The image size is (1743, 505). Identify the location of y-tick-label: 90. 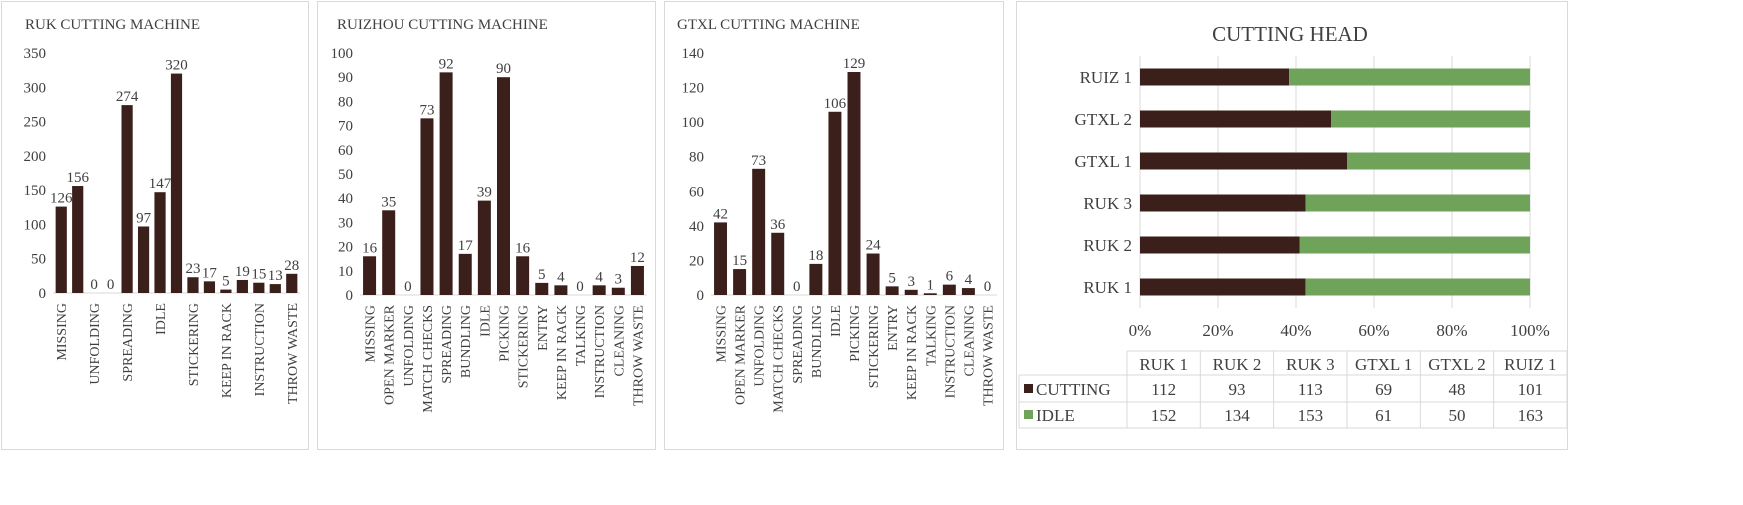
(345, 78).